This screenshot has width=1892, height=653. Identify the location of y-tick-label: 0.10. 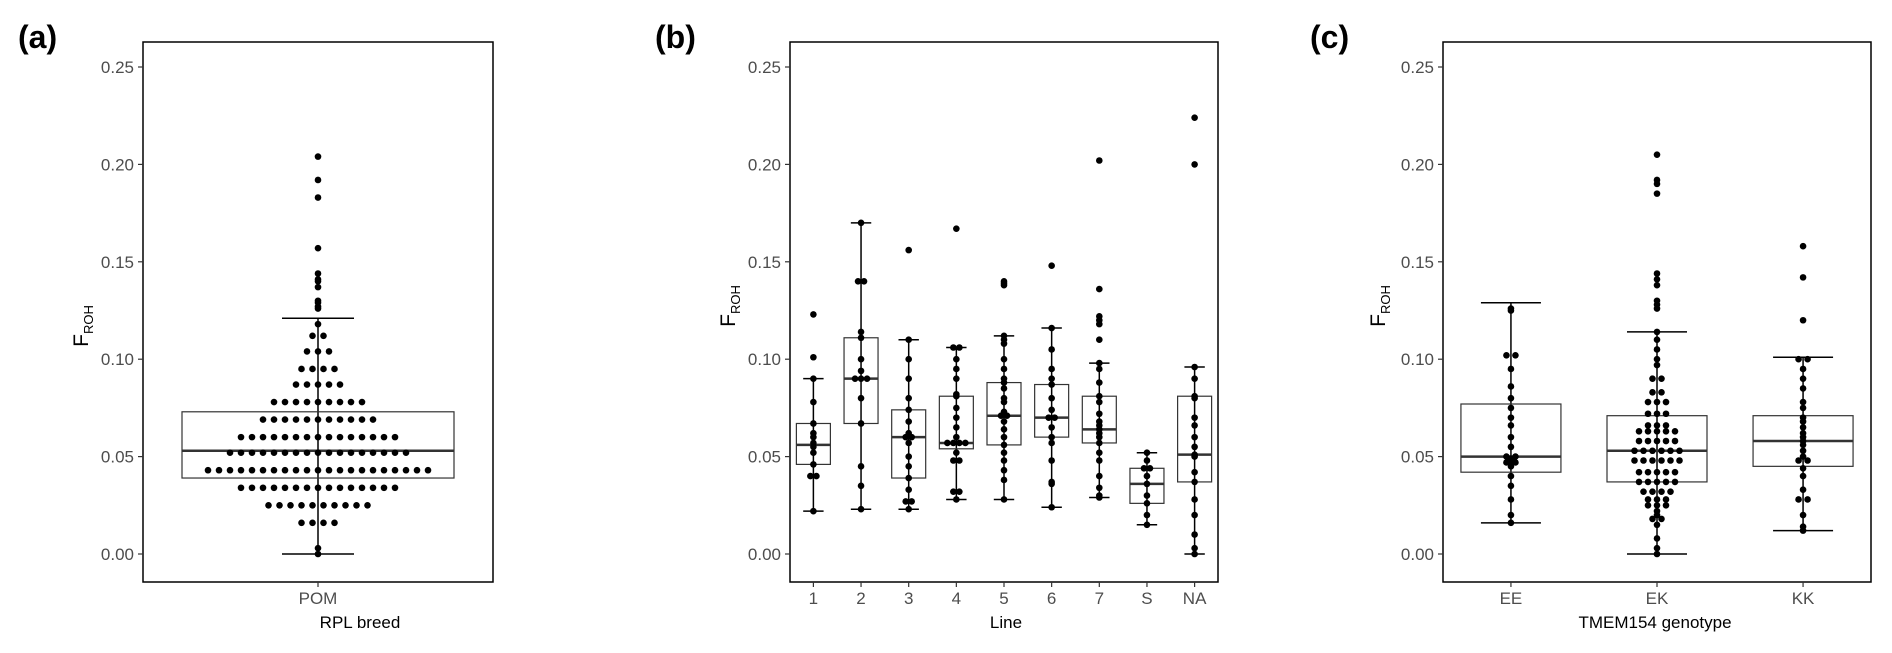
(1417, 359).